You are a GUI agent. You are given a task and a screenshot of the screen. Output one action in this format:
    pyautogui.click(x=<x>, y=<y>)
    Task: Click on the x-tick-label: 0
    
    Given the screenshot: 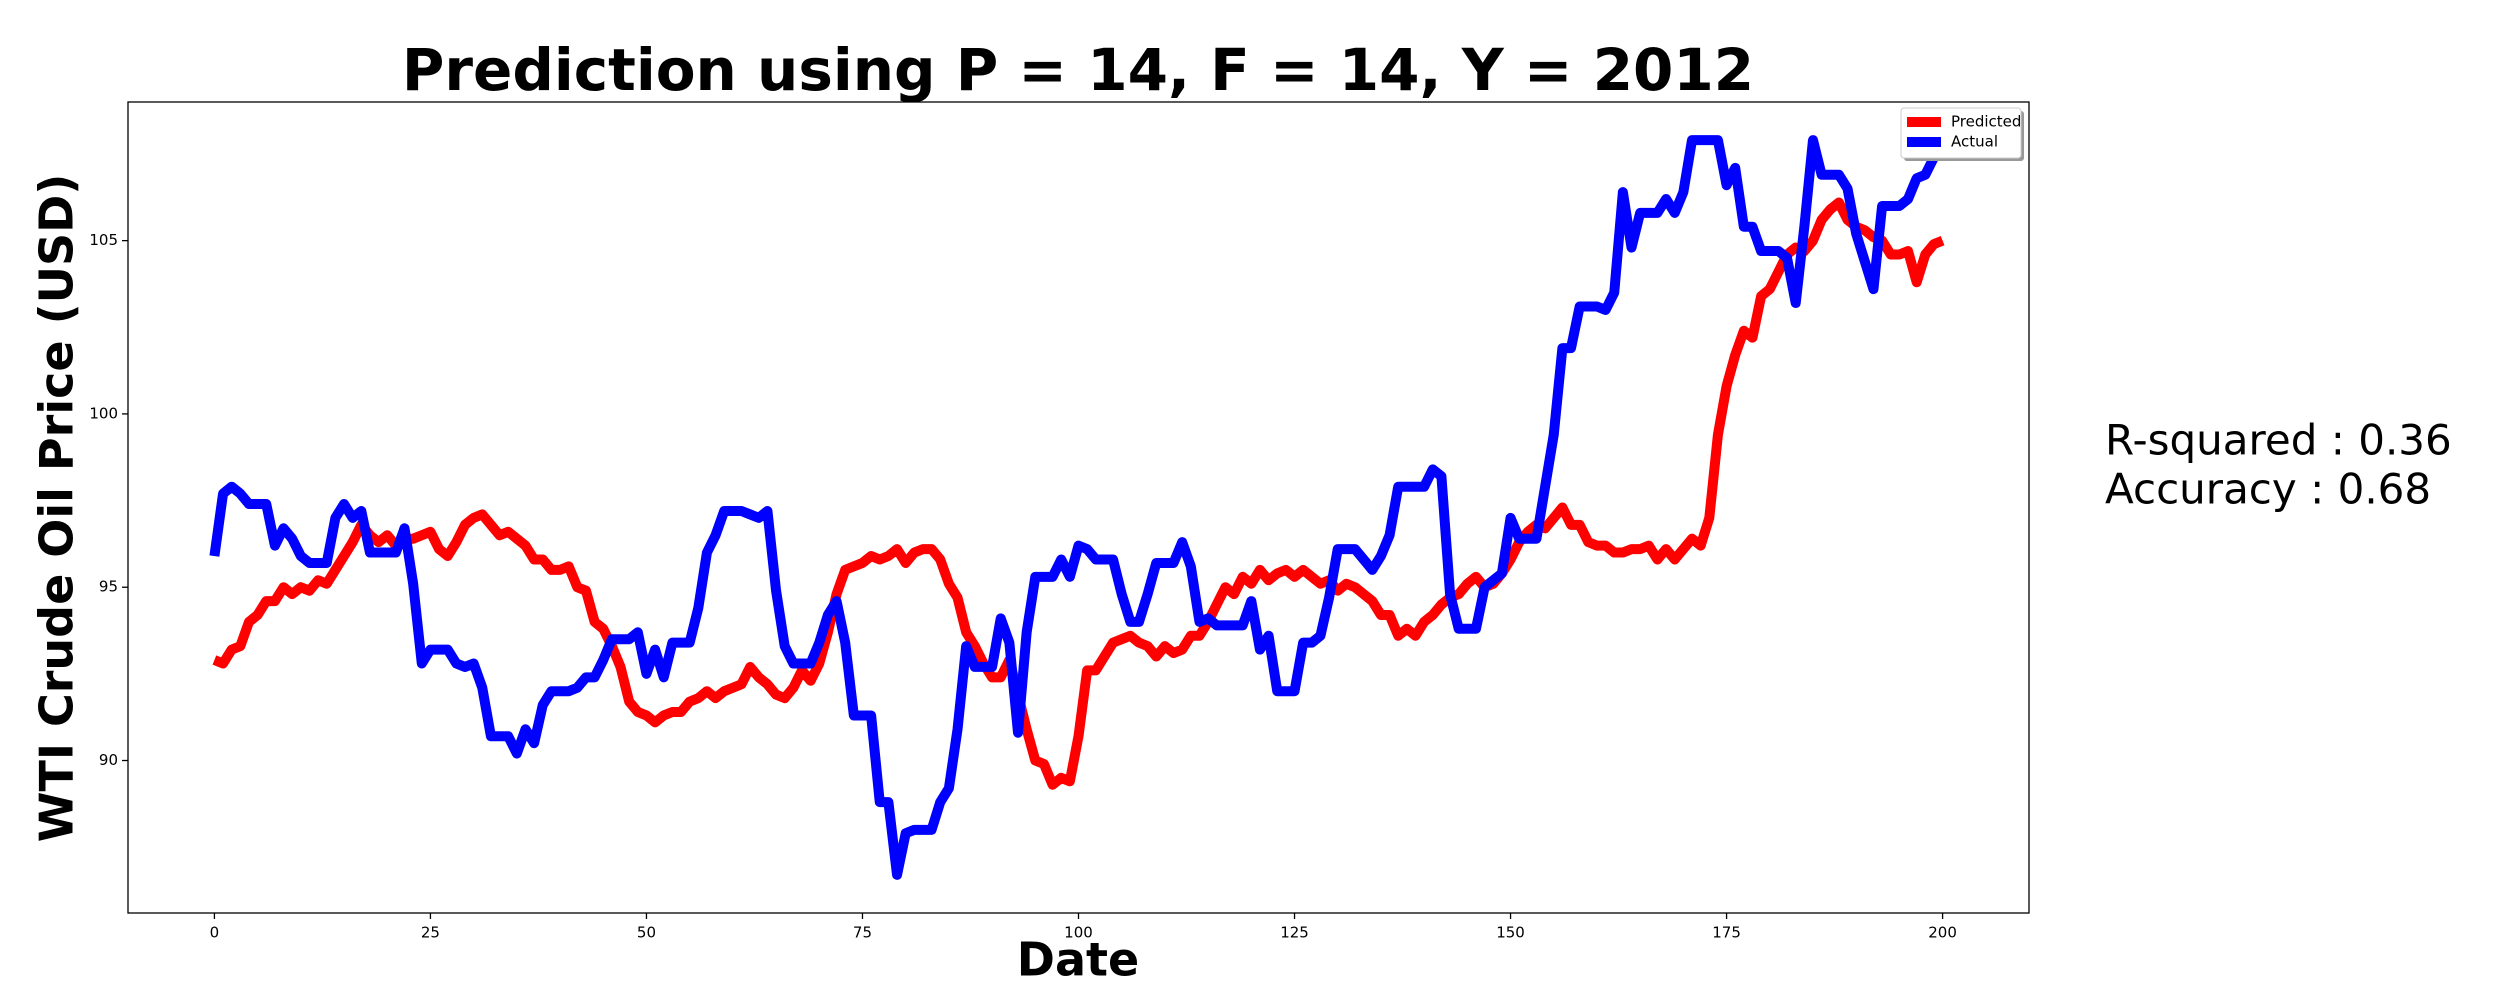 What is the action you would take?
    pyautogui.click(x=215, y=933)
    